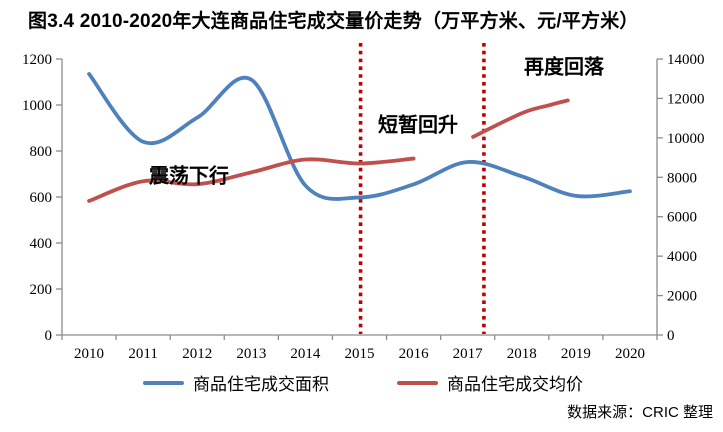  Describe the element at coordinates (522, 354) in the screenshot. I see `x-axis-year-label: 2018` at that location.